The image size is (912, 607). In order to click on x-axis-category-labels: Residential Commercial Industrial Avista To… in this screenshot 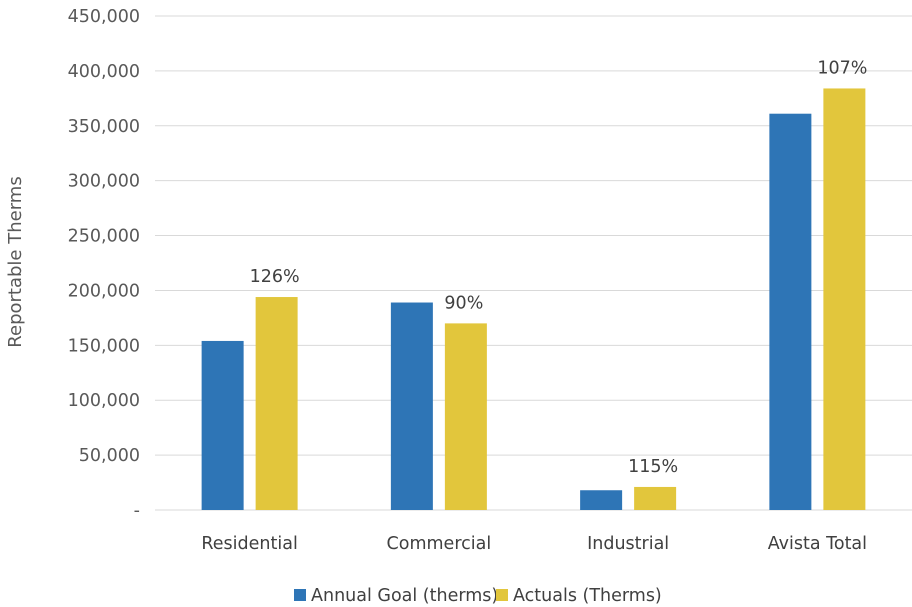, I will do `click(534, 544)`.